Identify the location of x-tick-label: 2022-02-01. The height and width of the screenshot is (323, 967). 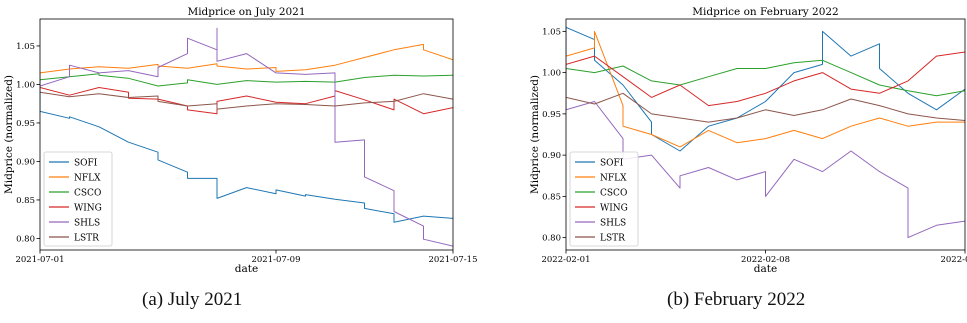
(565, 260).